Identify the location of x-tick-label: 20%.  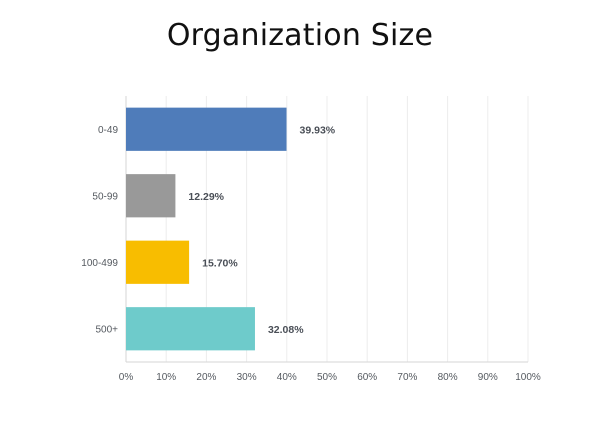
(206, 377).